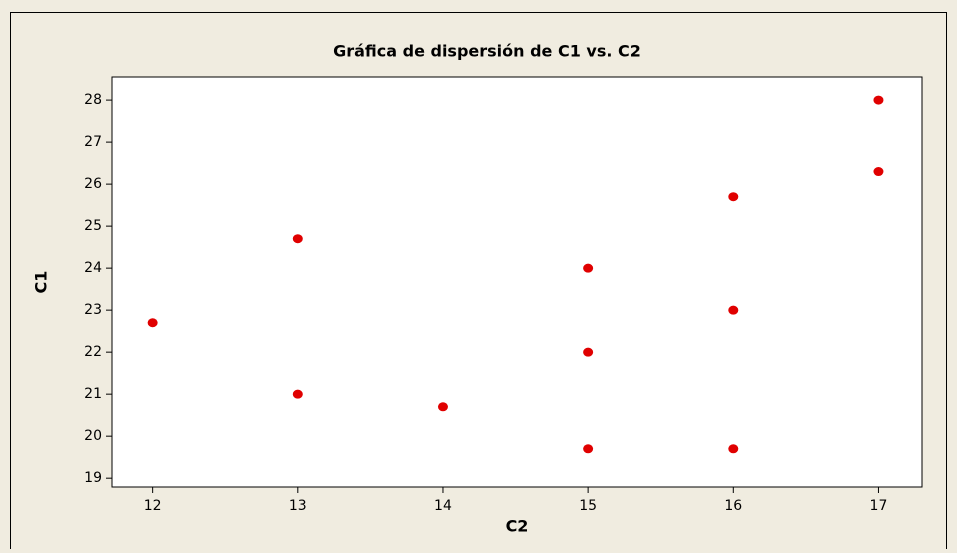 Image resolution: width=957 pixels, height=553 pixels. What do you see at coordinates (93, 100) in the screenshot?
I see `y-tick-label: 28` at bounding box center [93, 100].